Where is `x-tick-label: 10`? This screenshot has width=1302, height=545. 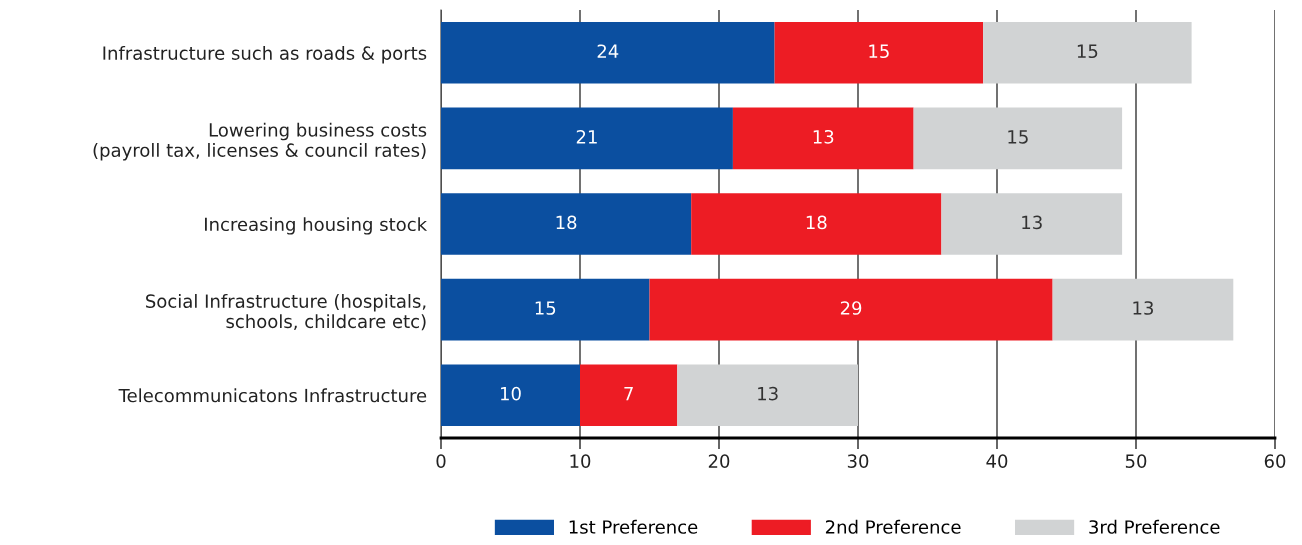
x-tick-label: 10 is located at coordinates (580, 461).